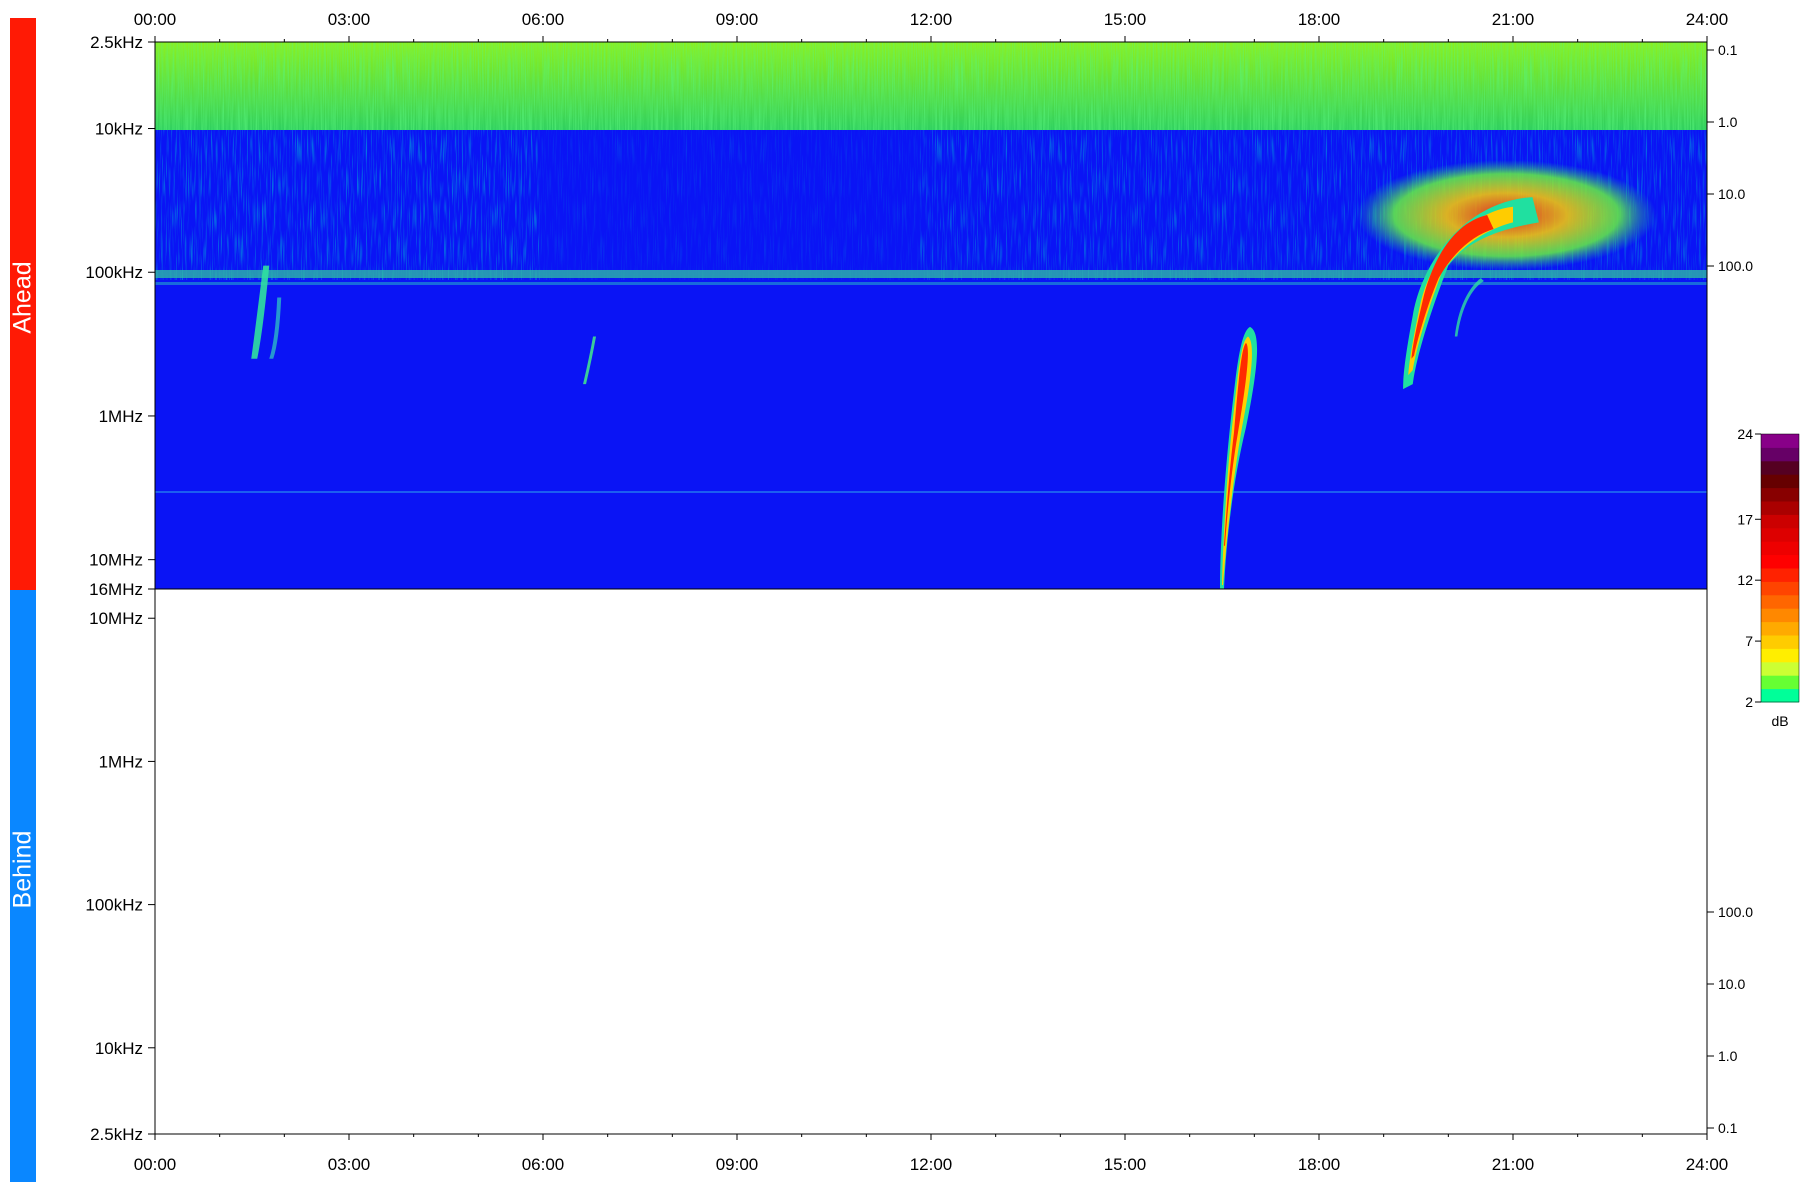 The image size is (1810, 1182). What do you see at coordinates (737, 1164) in the screenshot?
I see `x-tick-label-bottom: 09:00` at bounding box center [737, 1164].